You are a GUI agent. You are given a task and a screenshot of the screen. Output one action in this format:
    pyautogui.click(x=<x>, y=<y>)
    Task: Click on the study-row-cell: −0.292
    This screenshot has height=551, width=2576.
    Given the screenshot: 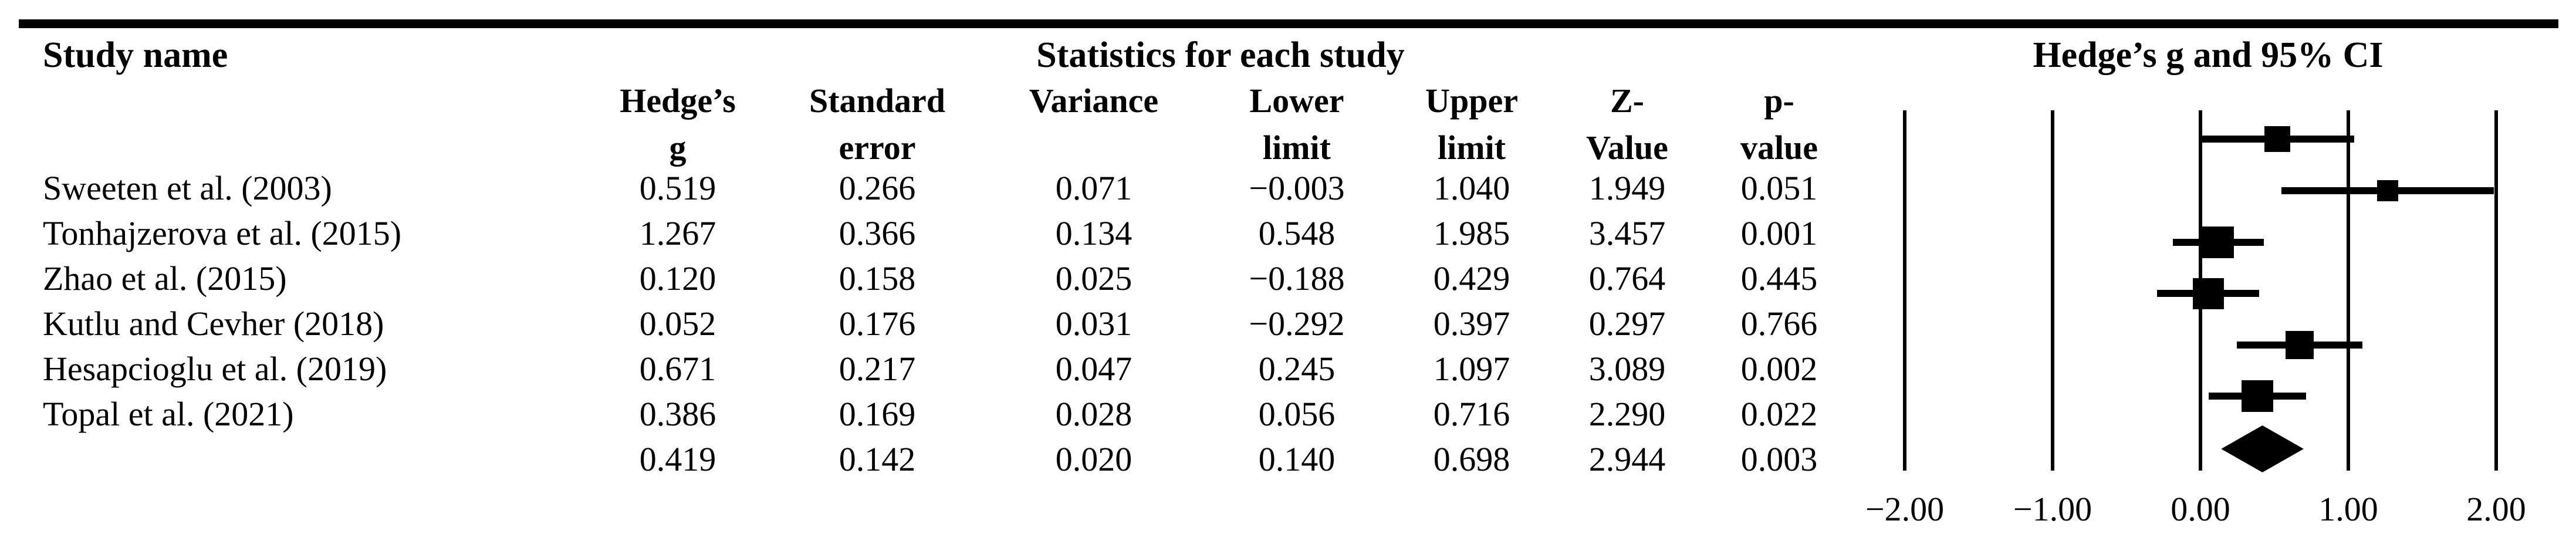 What is the action you would take?
    pyautogui.click(x=1297, y=324)
    